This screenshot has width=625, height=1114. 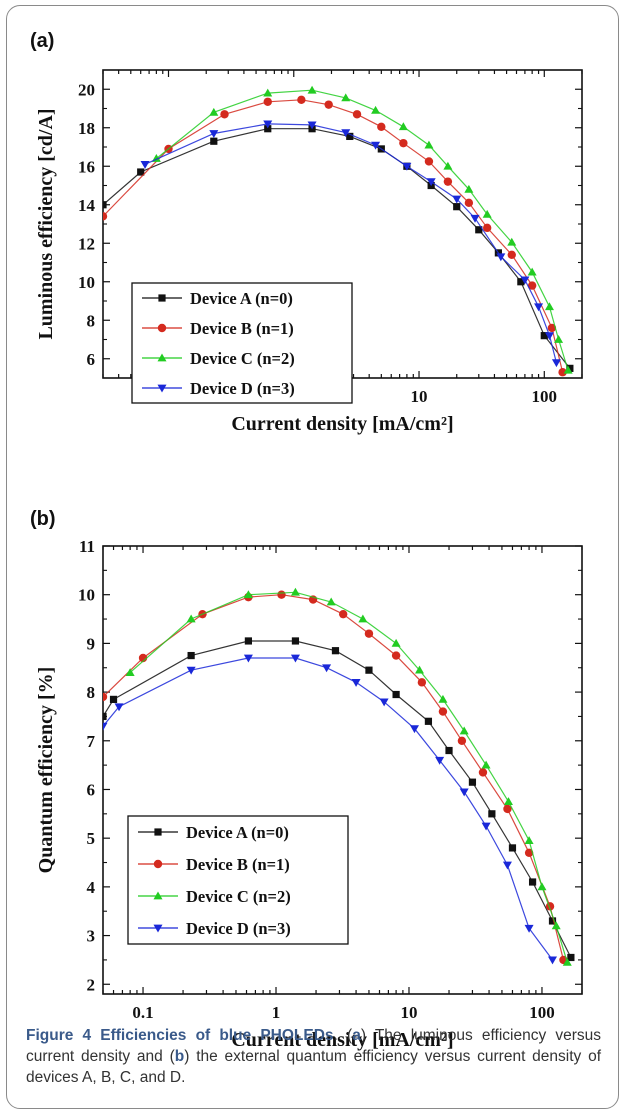 What do you see at coordinates (86, 128) in the screenshot?
I see `y-tick-label: 18` at bounding box center [86, 128].